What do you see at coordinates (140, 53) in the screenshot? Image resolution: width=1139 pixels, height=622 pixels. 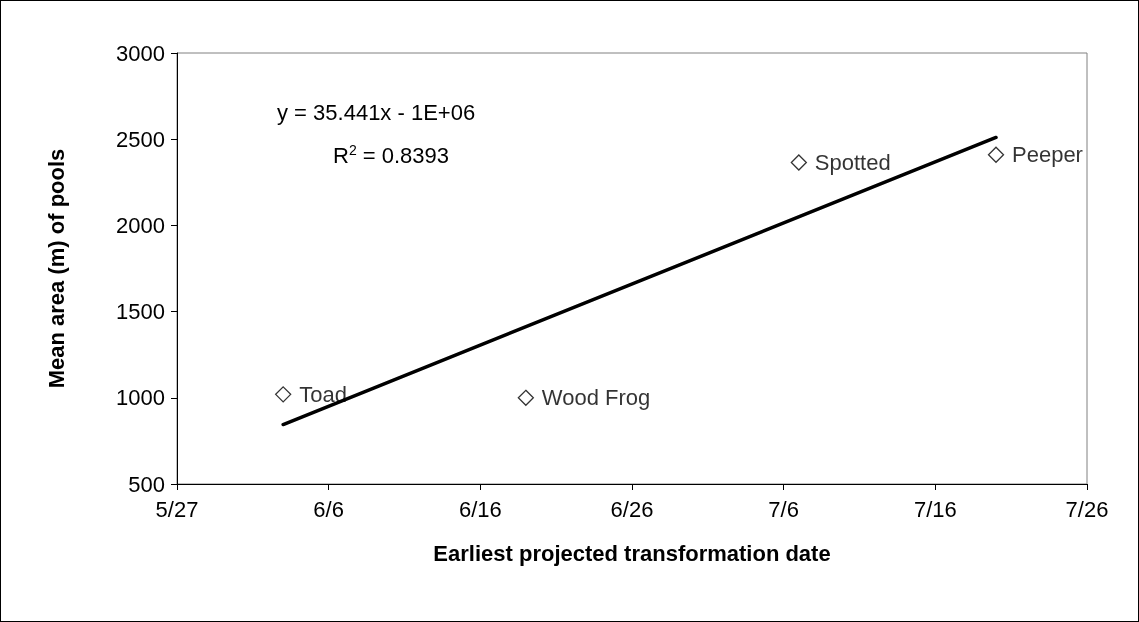 I see `y-tick-label: 3000` at bounding box center [140, 53].